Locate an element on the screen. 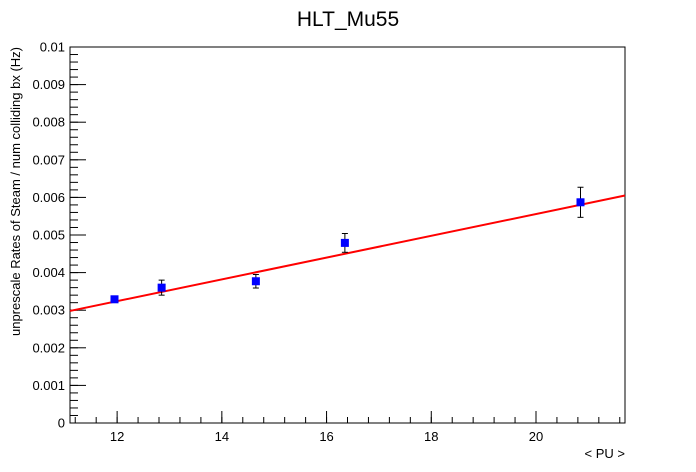  x-tick-label: 12 is located at coordinates (117, 436).